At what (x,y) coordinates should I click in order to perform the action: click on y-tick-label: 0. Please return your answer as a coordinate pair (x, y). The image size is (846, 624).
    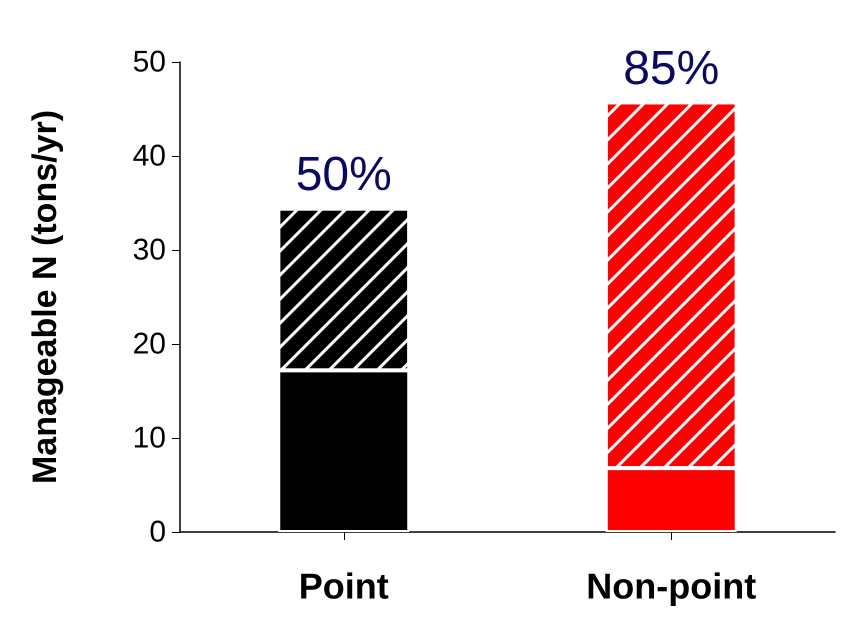
    Looking at the image, I should click on (157, 532).